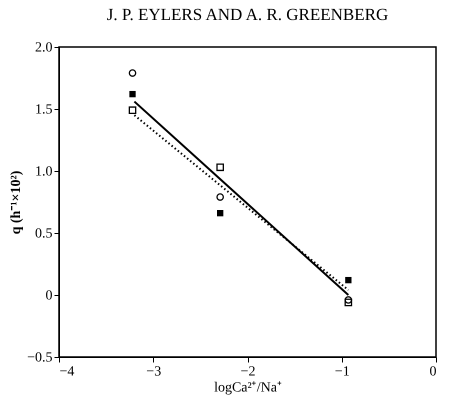 The height and width of the screenshot is (398, 449). I want to click on x-tick-label: −4, so click(67, 372).